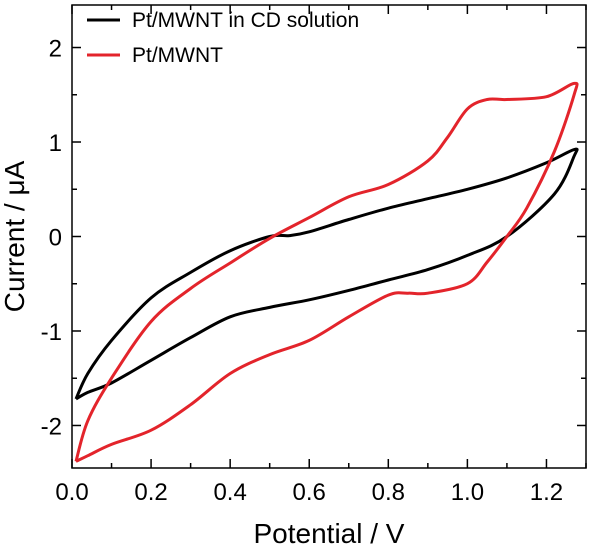  Describe the element at coordinates (150, 492) in the screenshot. I see `x-tick-label: 0.2` at that location.